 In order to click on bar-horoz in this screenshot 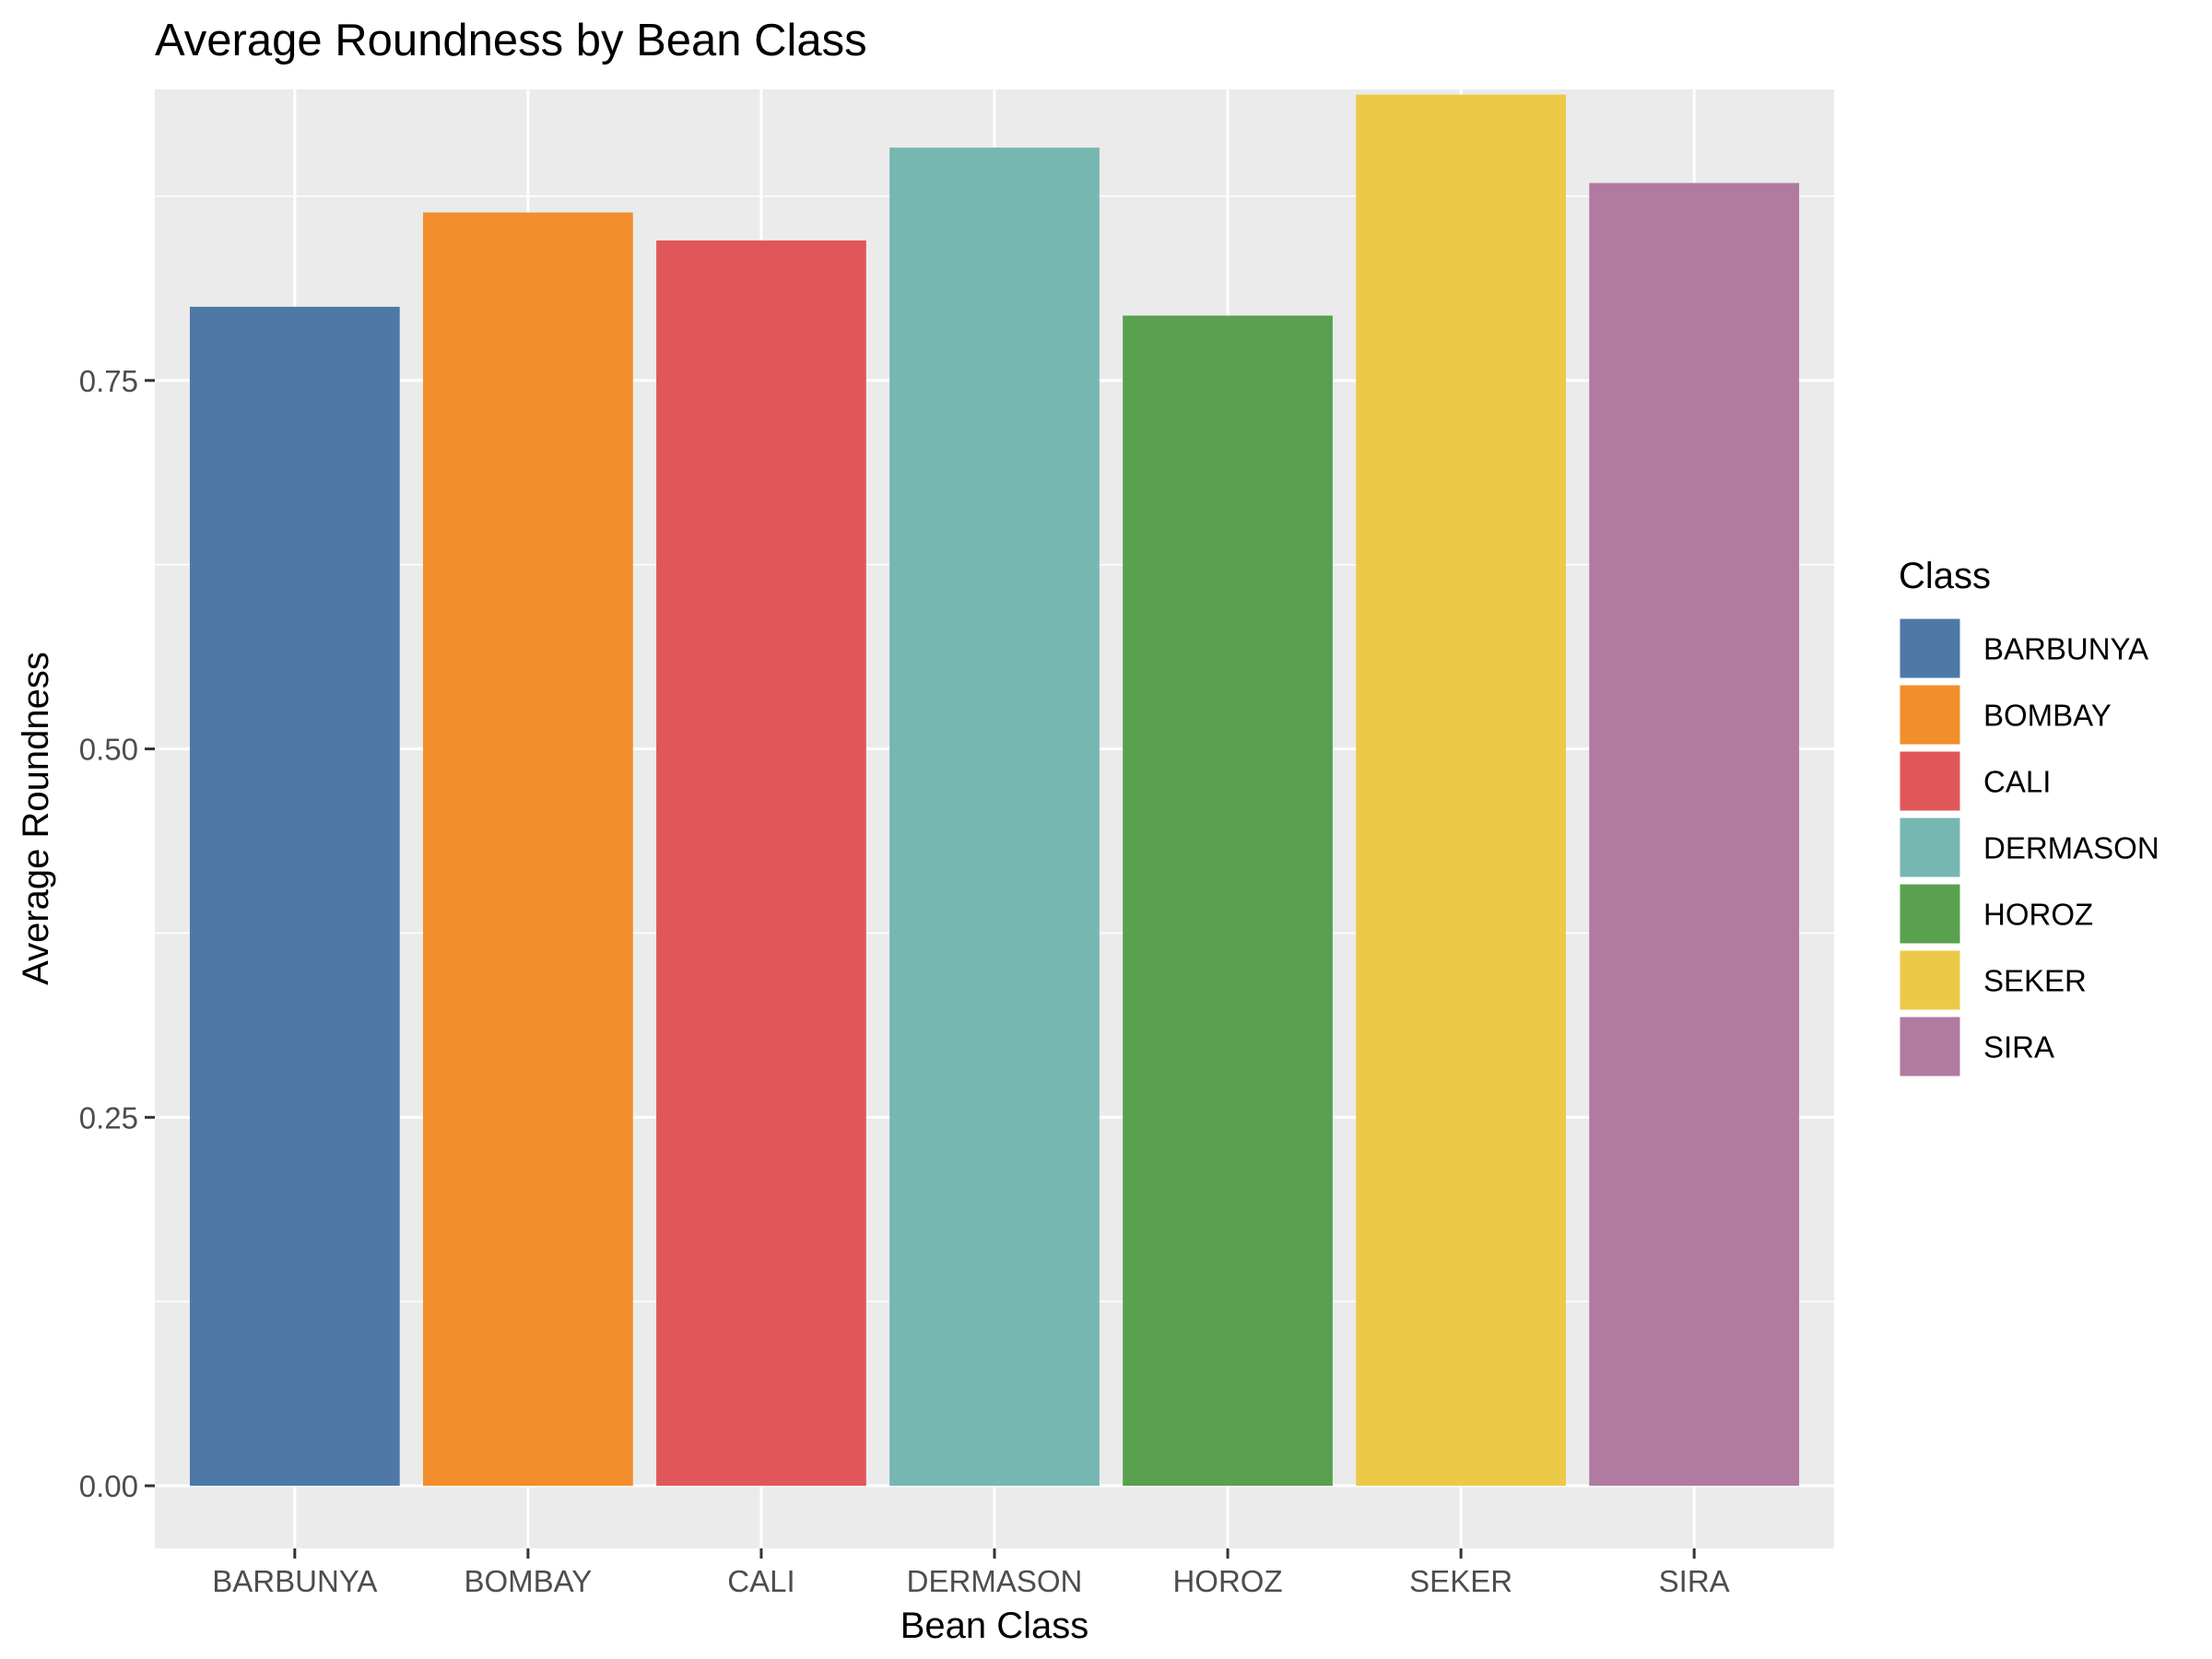, I will do `click(1228, 901)`.